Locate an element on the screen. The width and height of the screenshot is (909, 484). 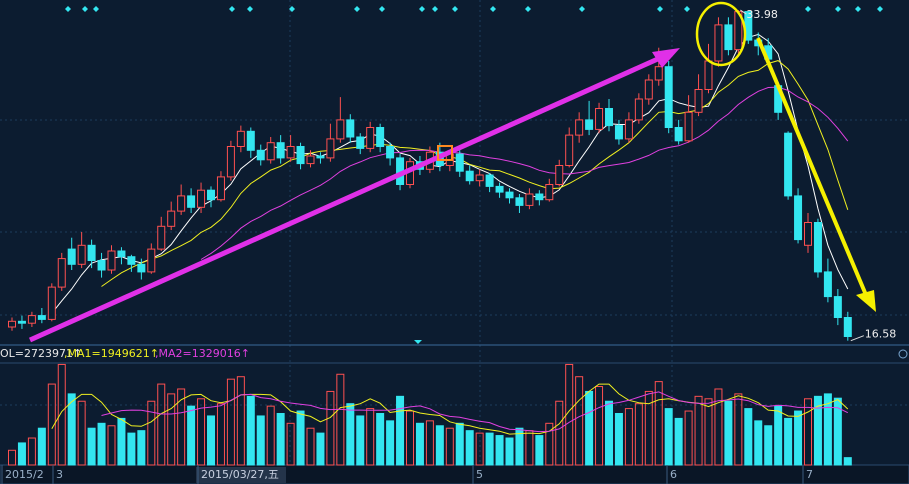
x-tick-label: 2015/2 is located at coordinates (24, 474).